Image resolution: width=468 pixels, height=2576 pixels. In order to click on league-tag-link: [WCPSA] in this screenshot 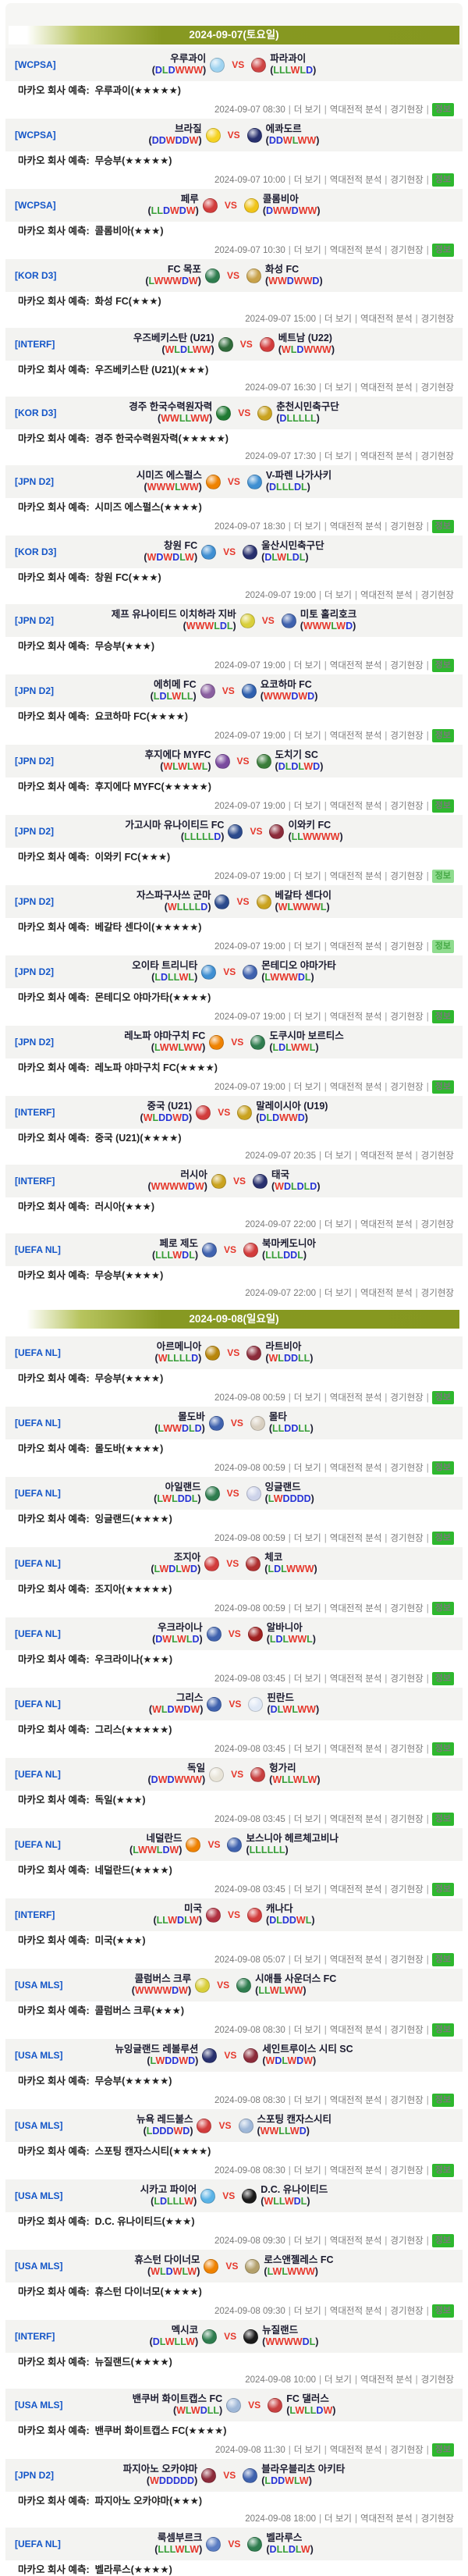, I will do `click(36, 205)`.